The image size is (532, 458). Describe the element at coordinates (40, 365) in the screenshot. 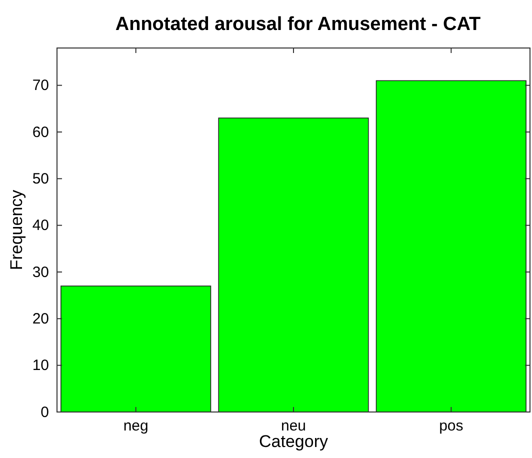

I see `y-tick-label: 10` at that location.